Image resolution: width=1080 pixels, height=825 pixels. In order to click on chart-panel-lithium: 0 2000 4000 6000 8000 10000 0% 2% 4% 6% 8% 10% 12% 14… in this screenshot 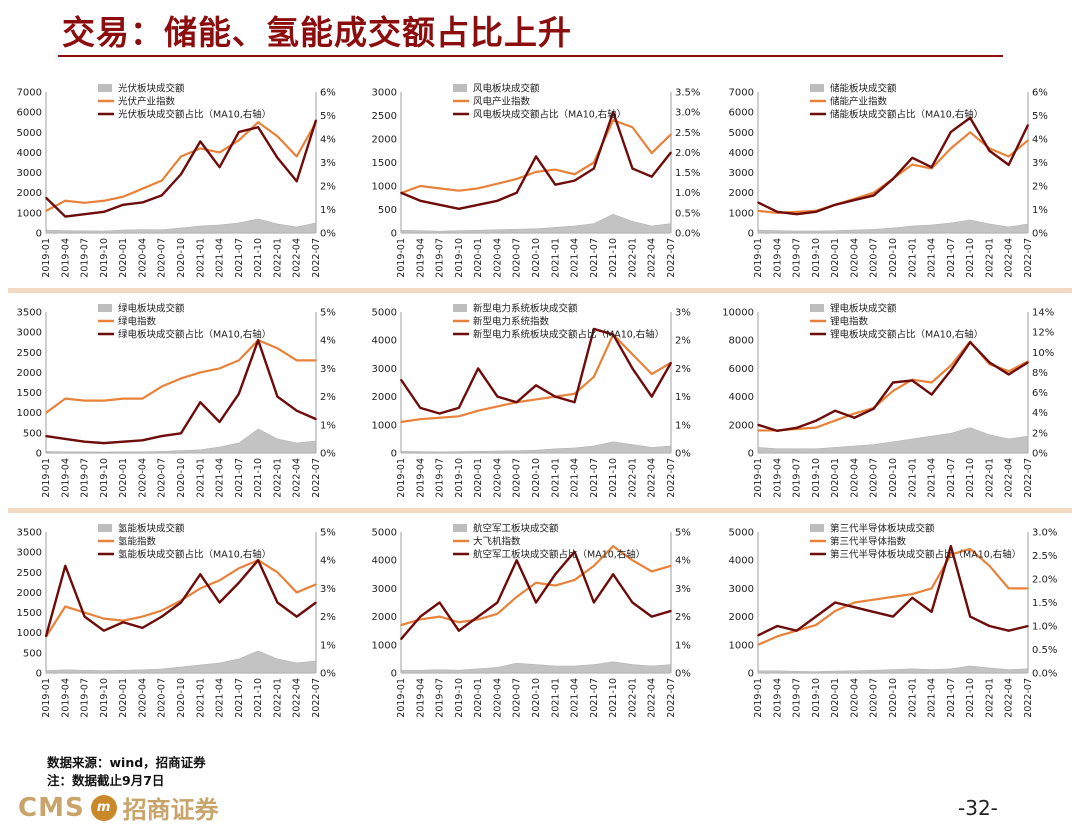, I will do `click(892, 398)`.